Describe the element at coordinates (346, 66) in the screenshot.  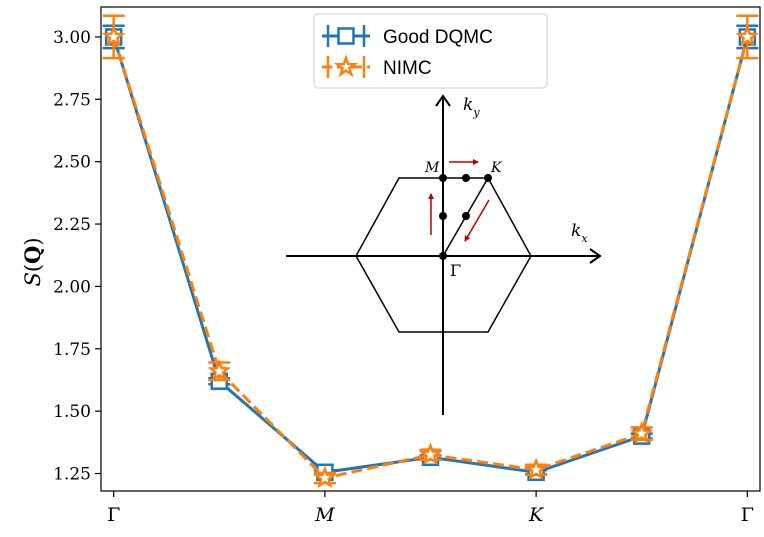
I see `legend-marker-star` at that location.